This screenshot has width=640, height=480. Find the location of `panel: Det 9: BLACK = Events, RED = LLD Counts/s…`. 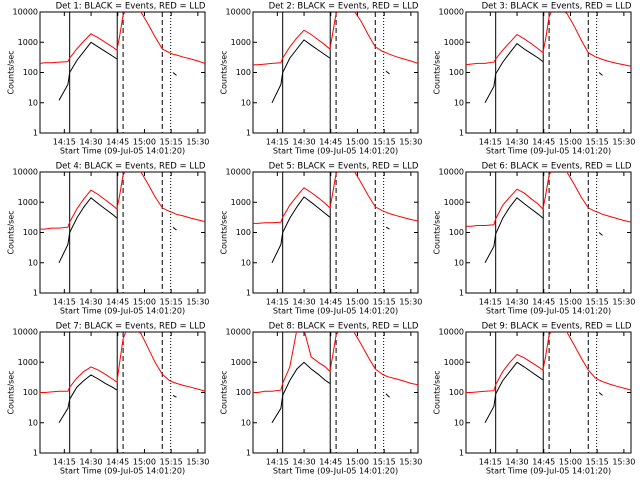

panel: Det 9: BLACK = Events, RED = LLD Counts/s… is located at coordinates (534, 399).